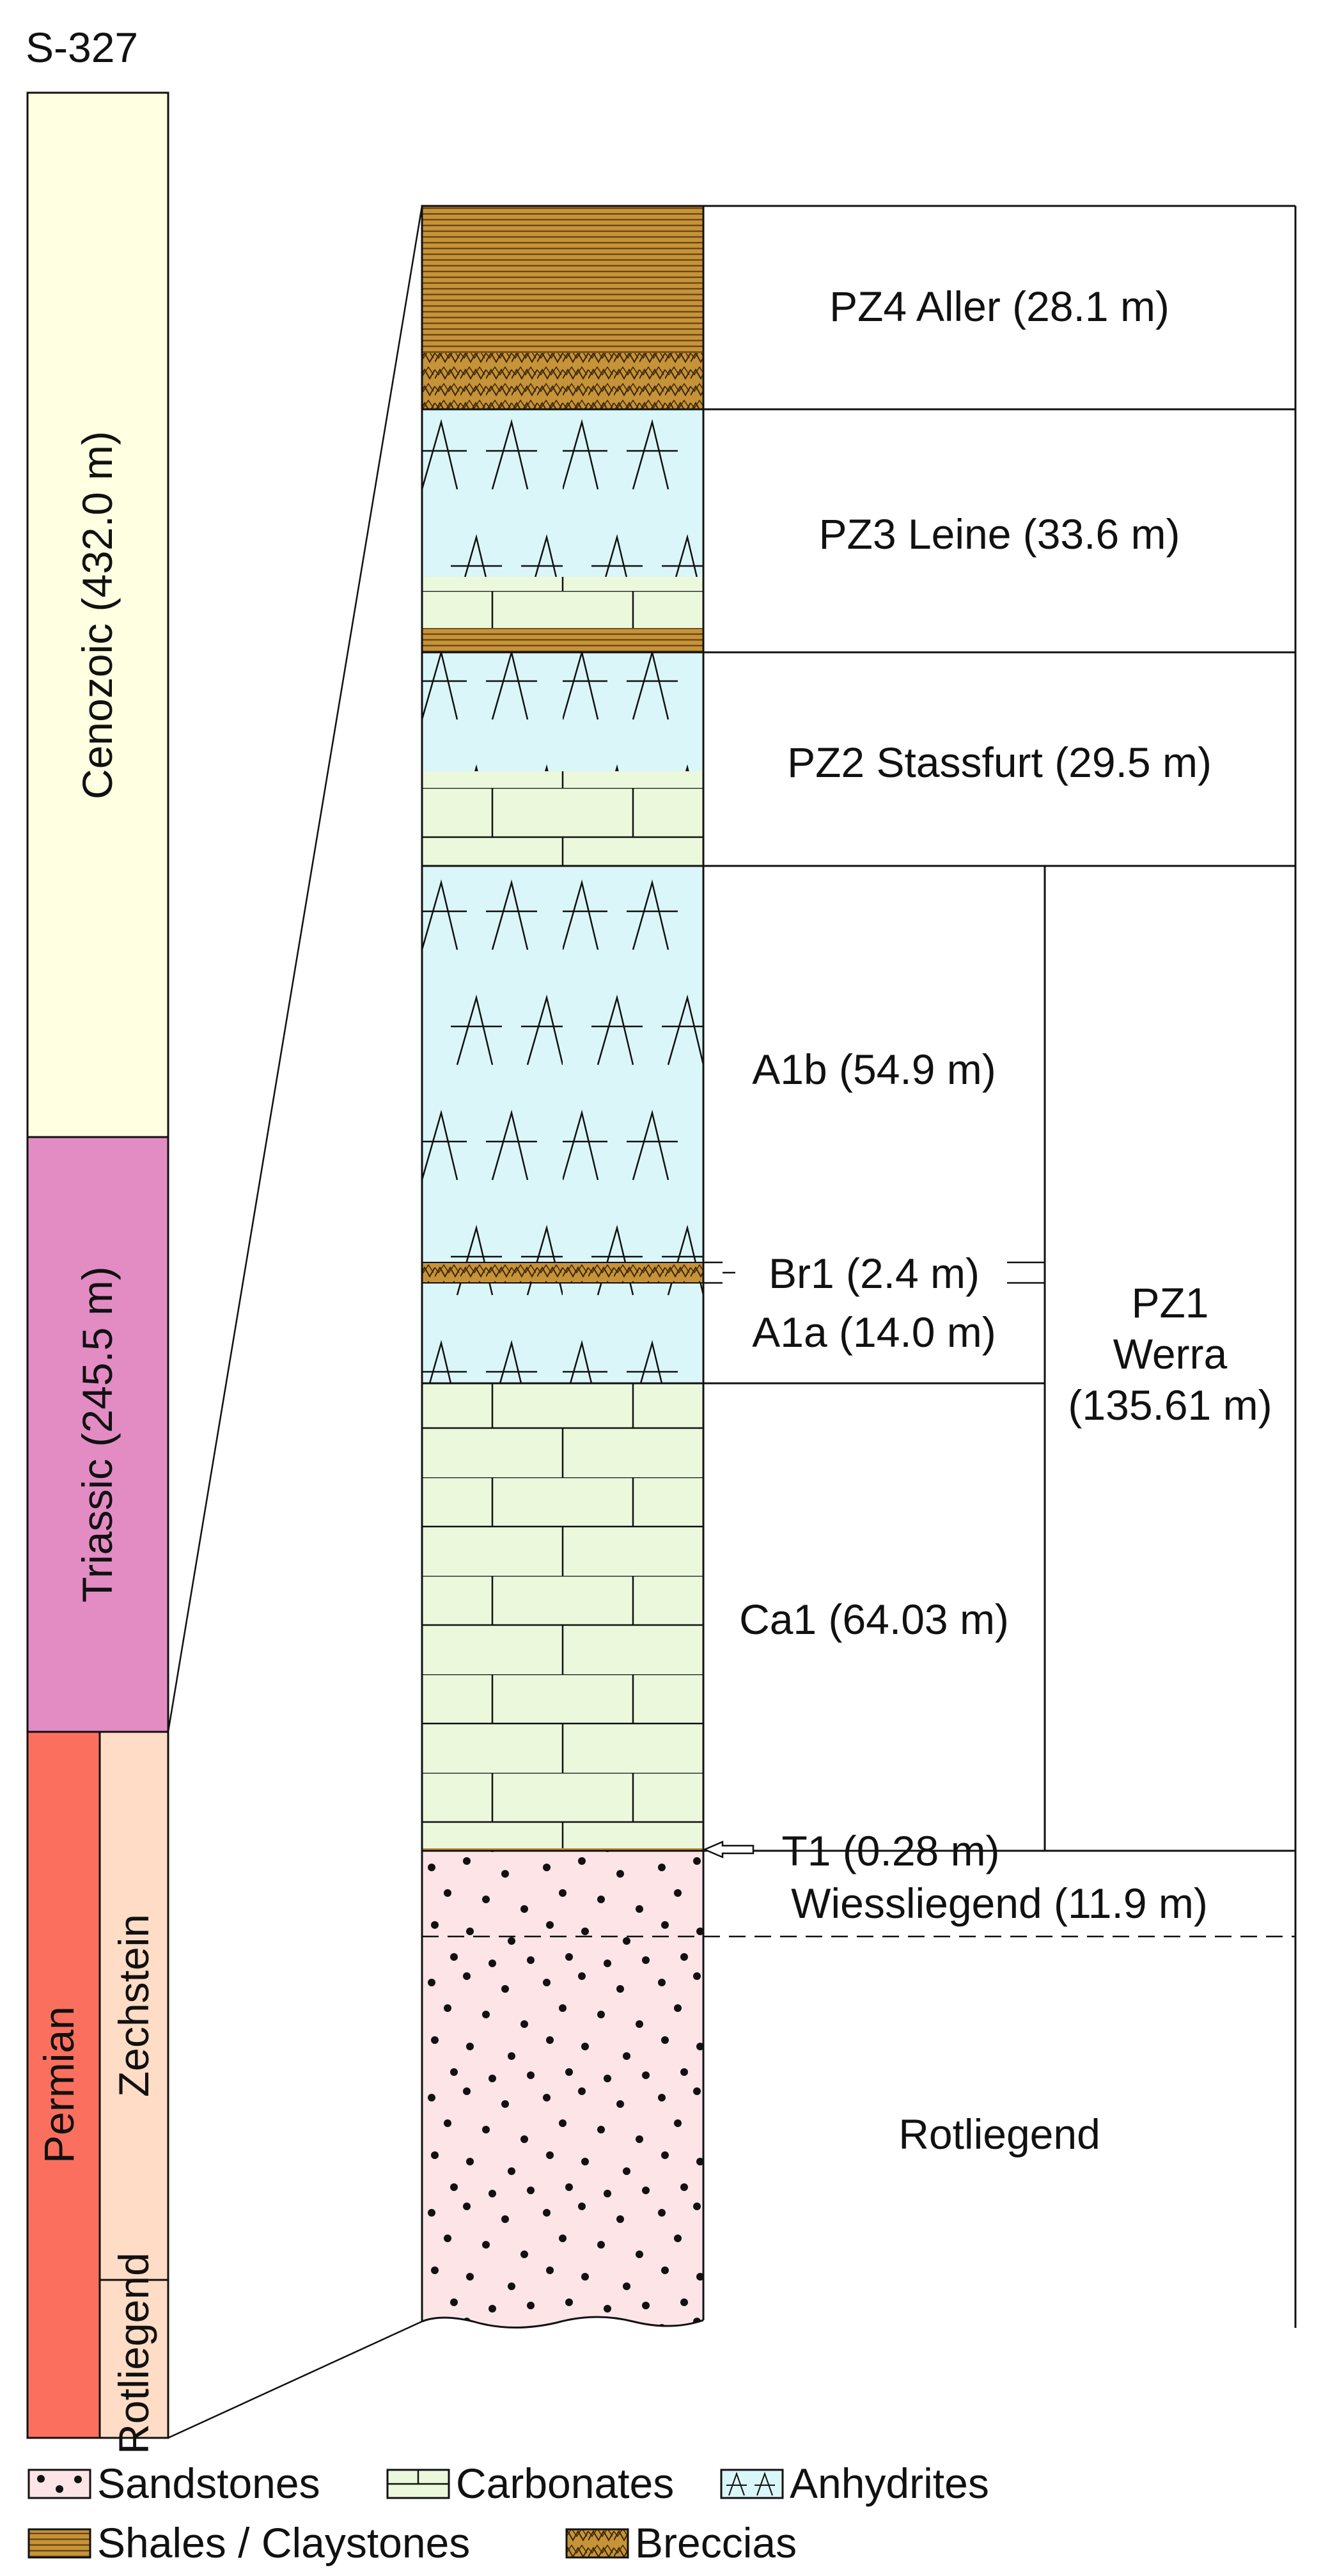 The height and width of the screenshot is (2576, 1337). Describe the element at coordinates (728, 1849) in the screenshot. I see `t1-pointer-arrow-icon` at that location.